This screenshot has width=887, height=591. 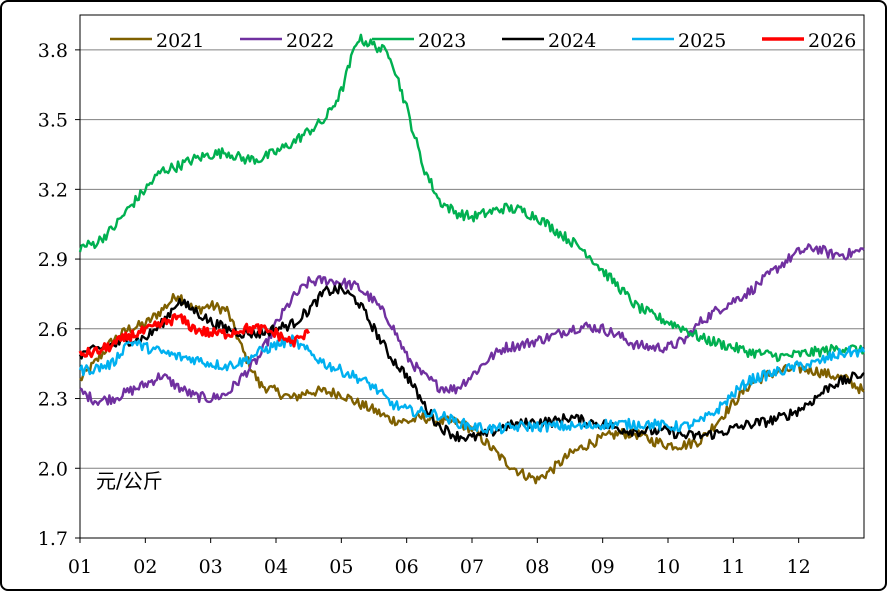 What do you see at coordinates (53, 330) in the screenshot?
I see `y-tick-label: 2.6` at bounding box center [53, 330].